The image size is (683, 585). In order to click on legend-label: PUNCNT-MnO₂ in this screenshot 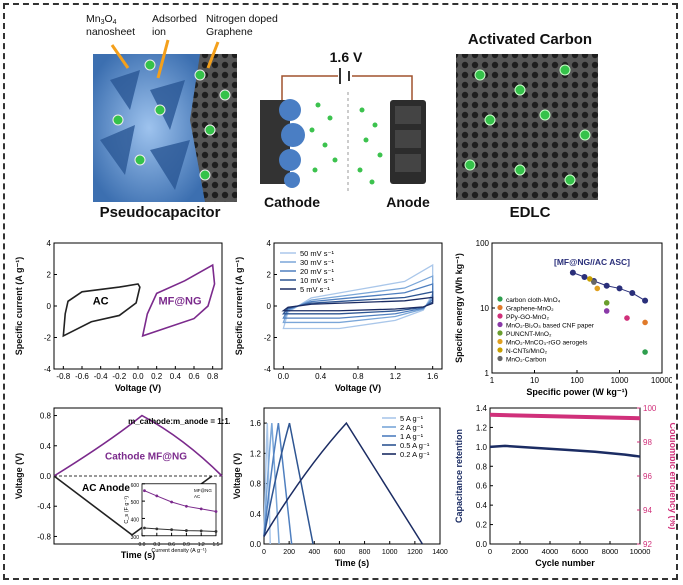, I will do `click(529, 334)`.